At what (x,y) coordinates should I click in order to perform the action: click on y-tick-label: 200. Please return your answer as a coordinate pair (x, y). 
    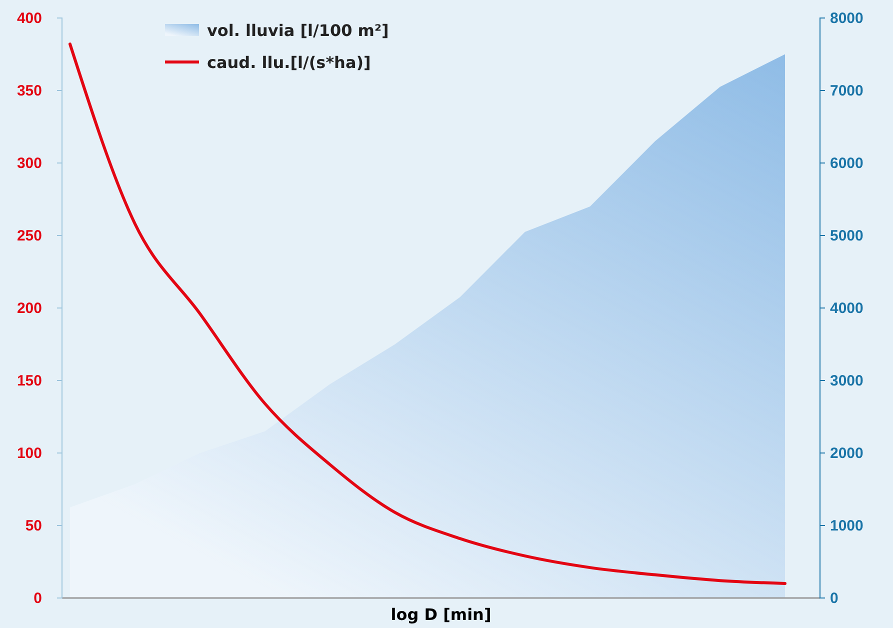
    Looking at the image, I should click on (29, 308).